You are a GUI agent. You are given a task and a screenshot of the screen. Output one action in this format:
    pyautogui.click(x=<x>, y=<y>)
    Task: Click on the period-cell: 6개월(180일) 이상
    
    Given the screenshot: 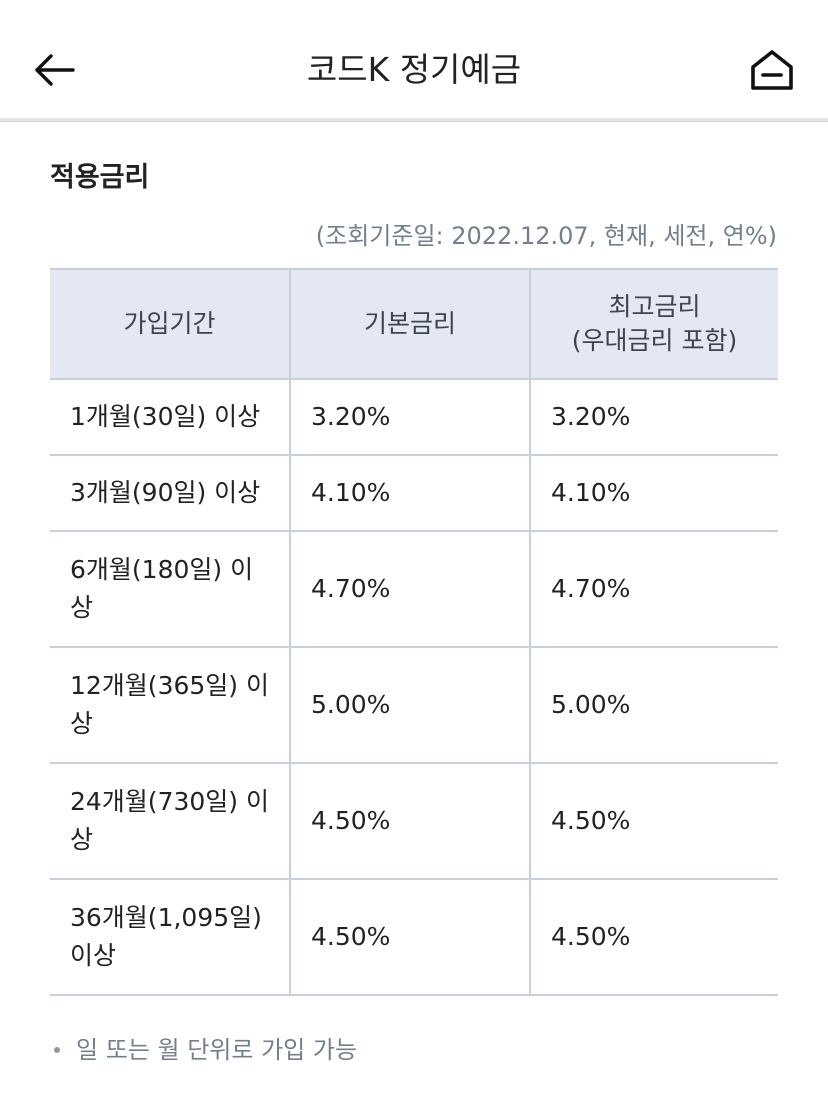 What is the action you would take?
    pyautogui.click(x=170, y=589)
    